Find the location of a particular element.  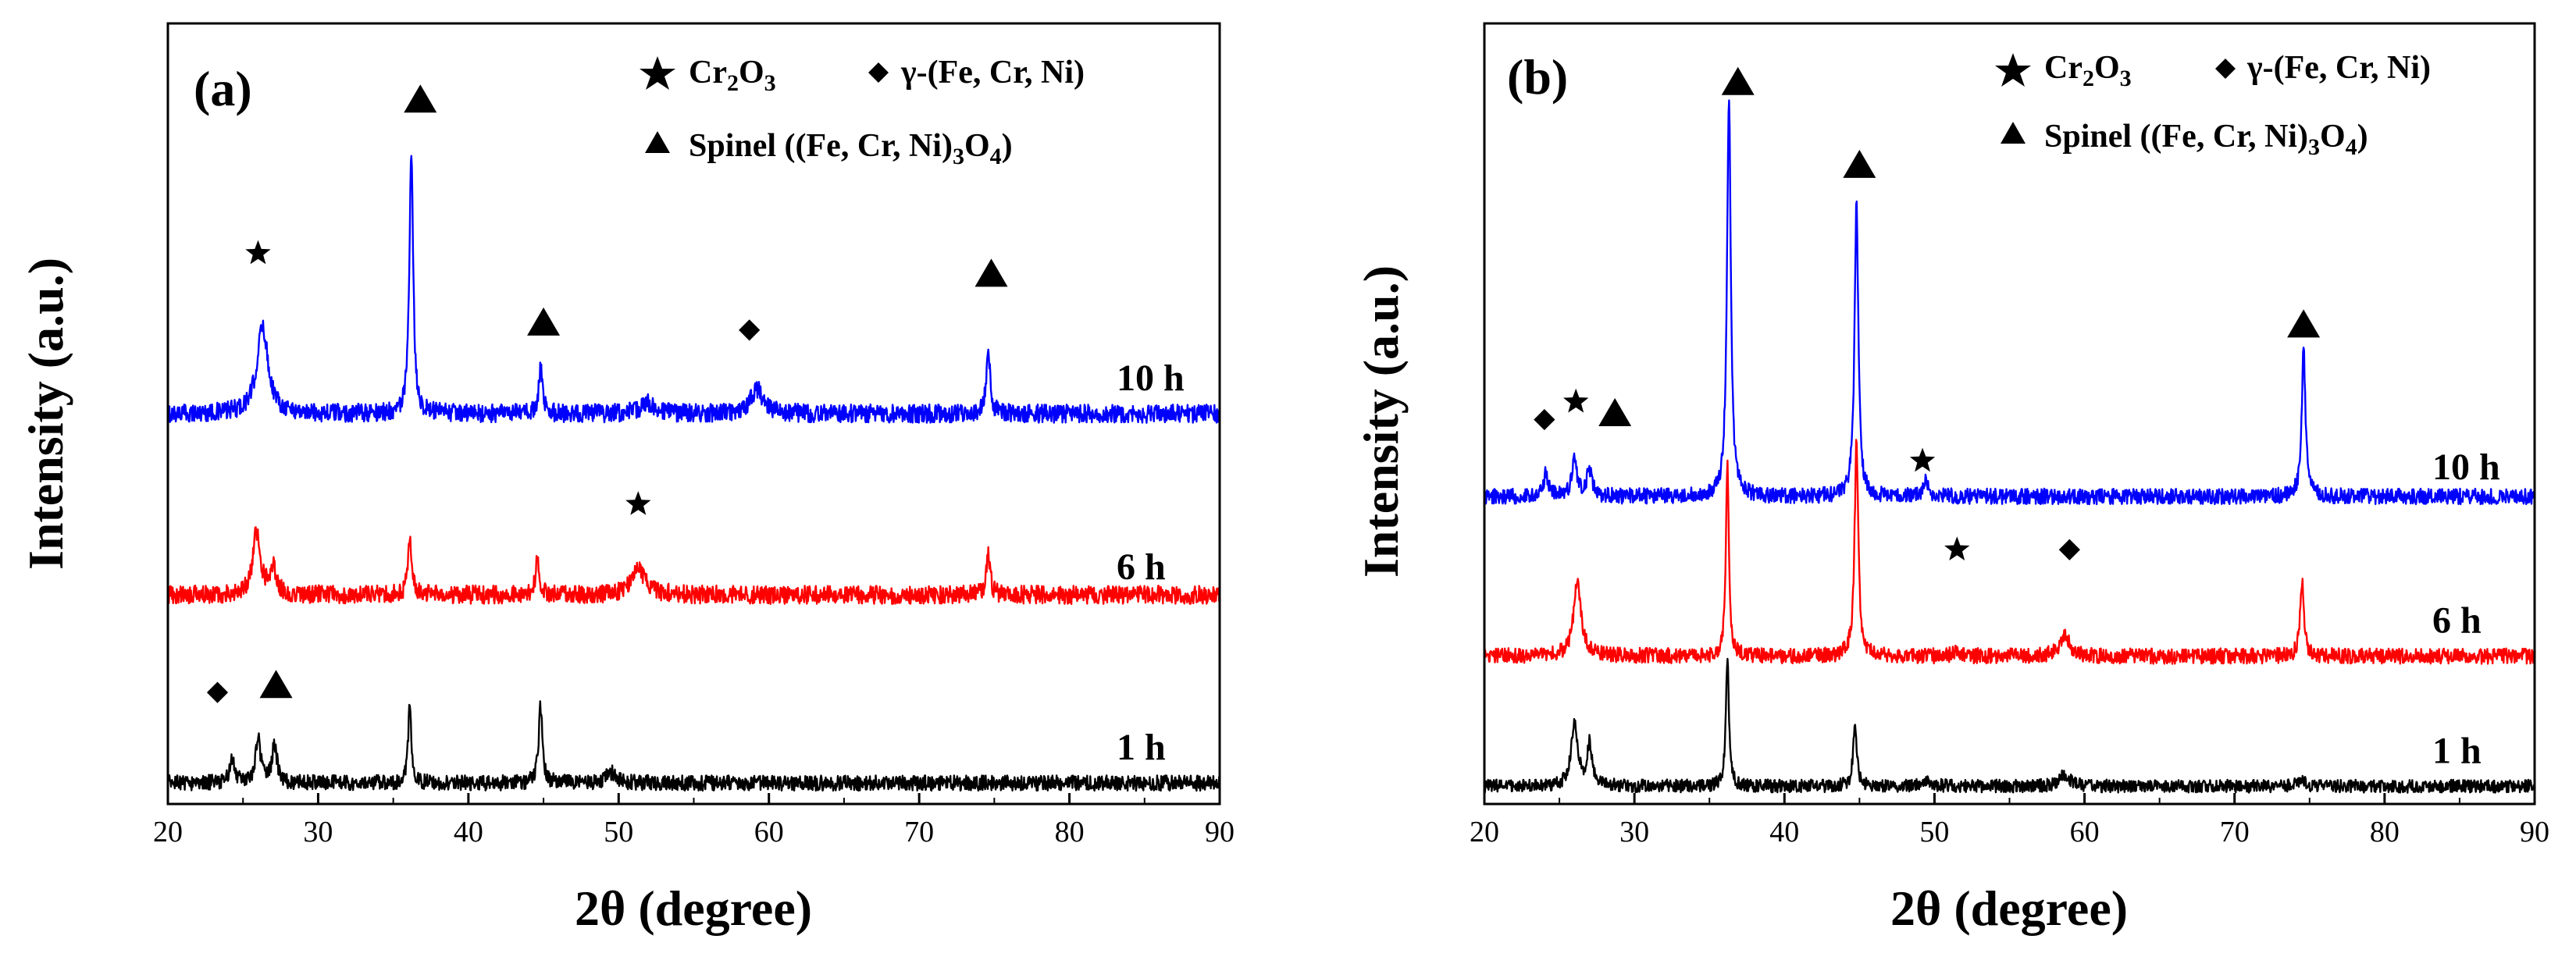

series-line-10h is located at coordinates (694, 289).